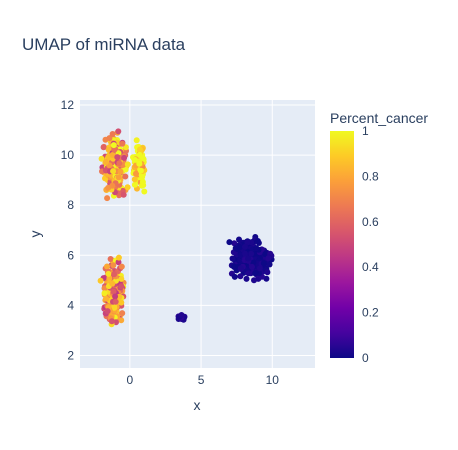  I want to click on colorbar-ticks: 0 0.2 0.4 0.6 0.8 1, so click(370, 244).